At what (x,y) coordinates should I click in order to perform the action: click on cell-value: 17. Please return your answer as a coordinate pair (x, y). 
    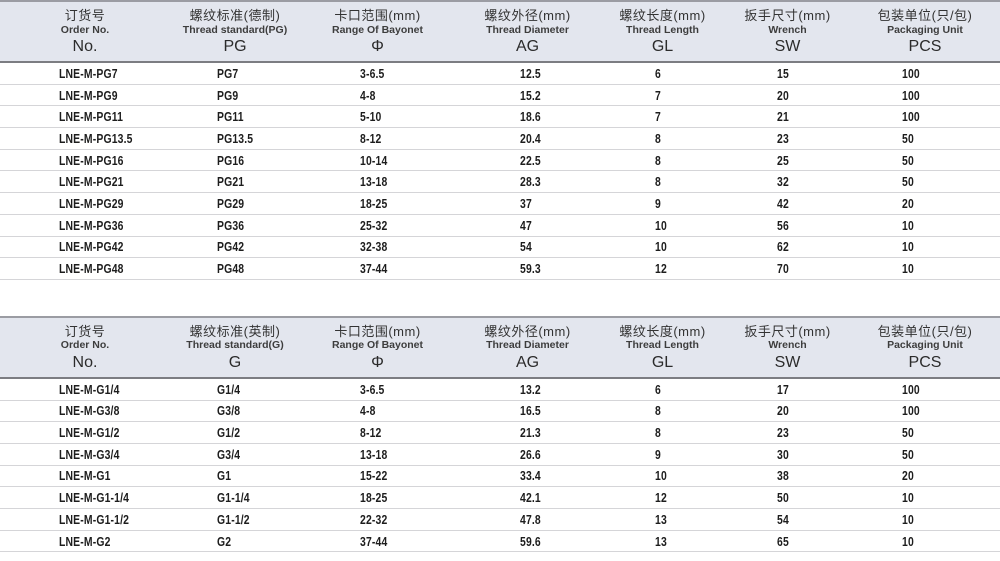
    Looking at the image, I should click on (783, 389).